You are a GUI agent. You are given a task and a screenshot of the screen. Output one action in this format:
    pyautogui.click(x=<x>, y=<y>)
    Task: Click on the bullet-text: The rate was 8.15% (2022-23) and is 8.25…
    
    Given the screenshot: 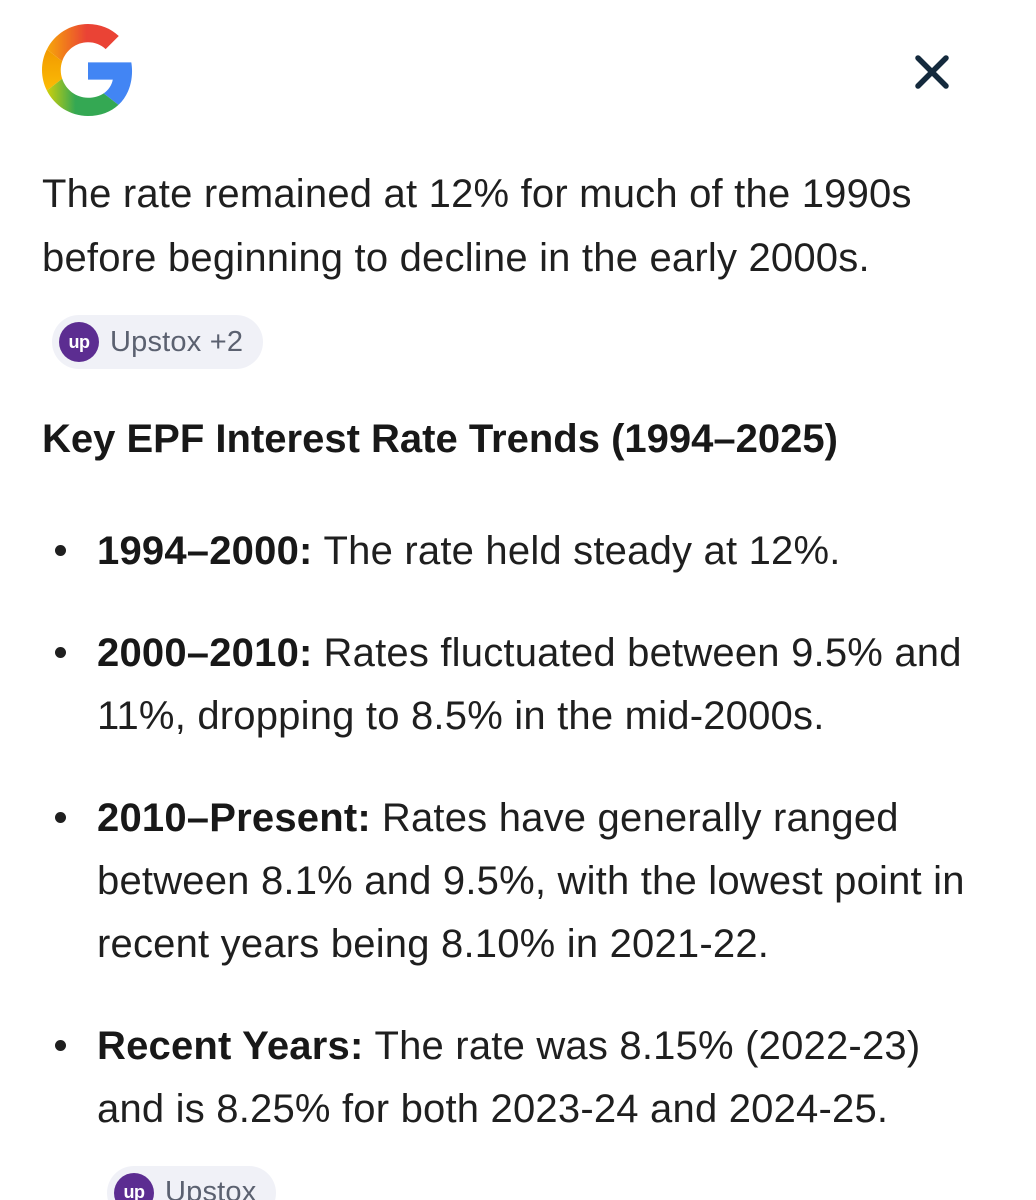 What is the action you would take?
    pyautogui.click(x=509, y=1077)
    